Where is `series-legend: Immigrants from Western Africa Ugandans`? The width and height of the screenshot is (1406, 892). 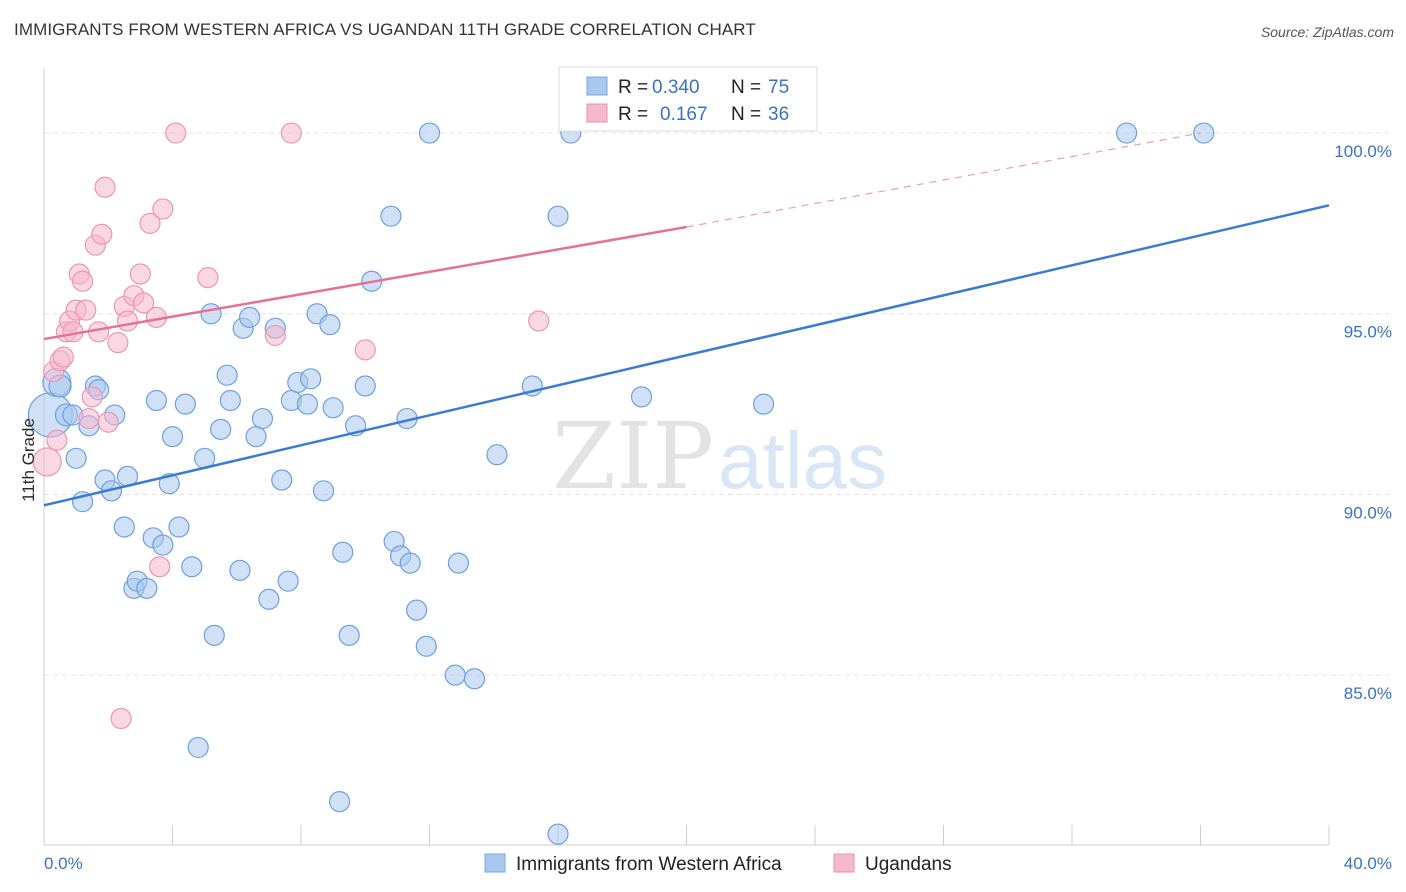 series-legend: Immigrants from Western Africa Ugandans is located at coordinates (718, 864).